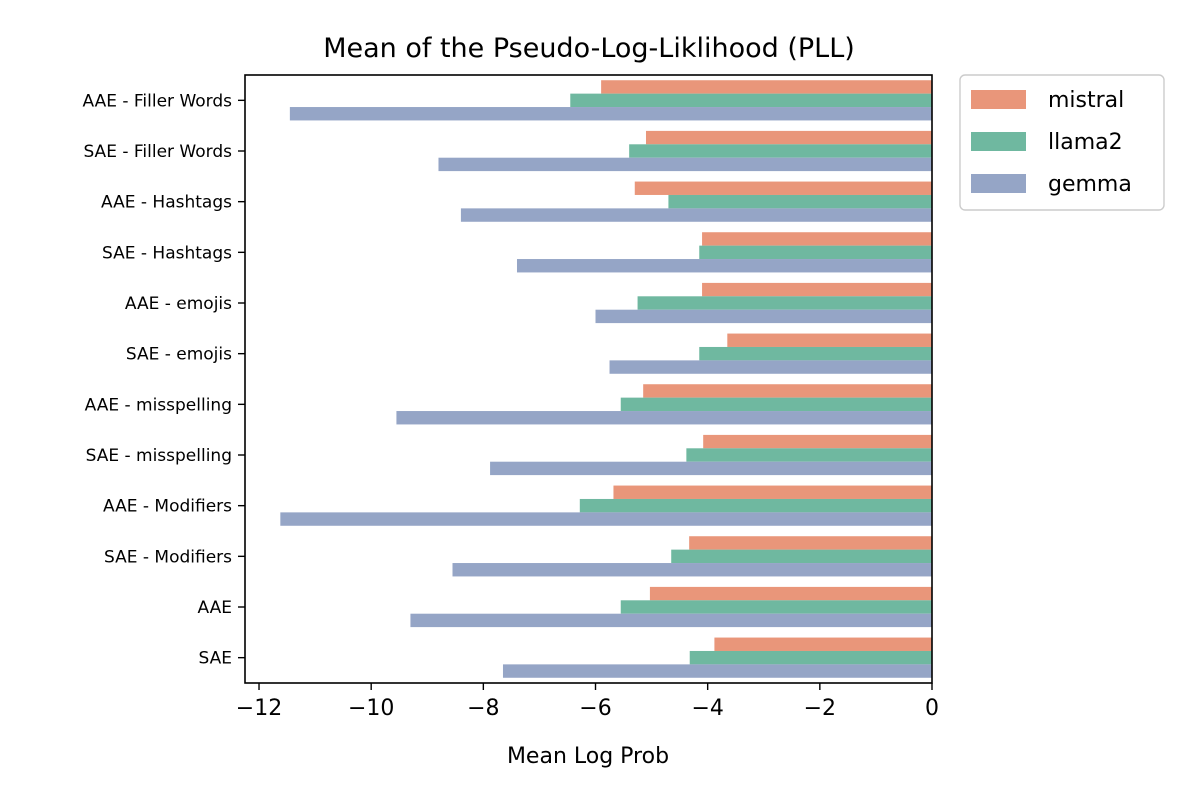  Describe the element at coordinates (1090, 184) in the screenshot. I see `legend-label-gemma: gemma` at that location.